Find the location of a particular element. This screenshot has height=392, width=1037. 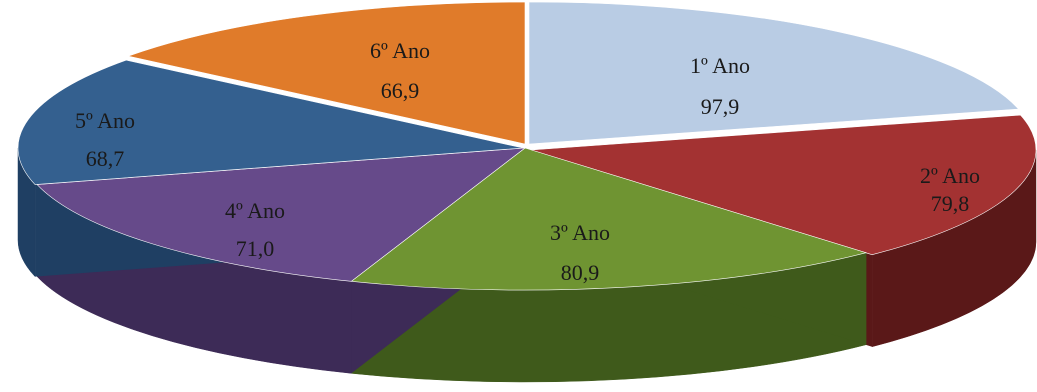

slice-label-value-4: 71,0 is located at coordinates (255, 248).